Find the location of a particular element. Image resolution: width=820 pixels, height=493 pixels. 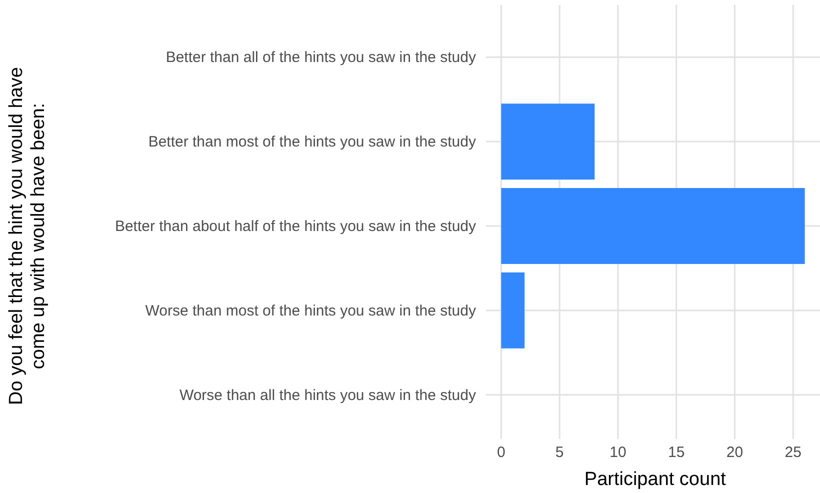

x-tick-label: 5 is located at coordinates (559, 452).